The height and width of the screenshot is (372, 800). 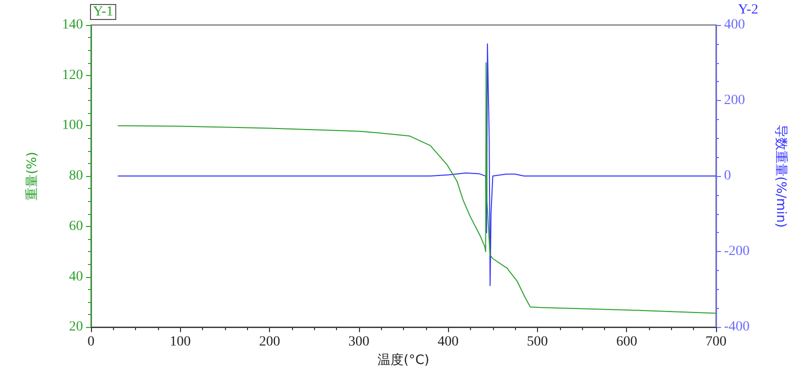 I want to click on x-tick-label: 700, so click(x=716, y=342).